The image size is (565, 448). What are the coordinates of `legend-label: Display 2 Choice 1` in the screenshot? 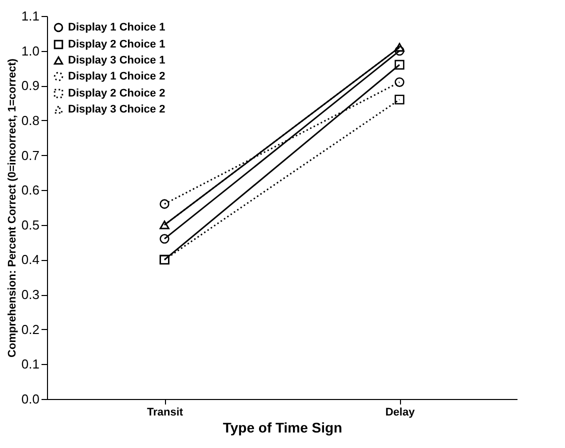 It's located at (117, 44).